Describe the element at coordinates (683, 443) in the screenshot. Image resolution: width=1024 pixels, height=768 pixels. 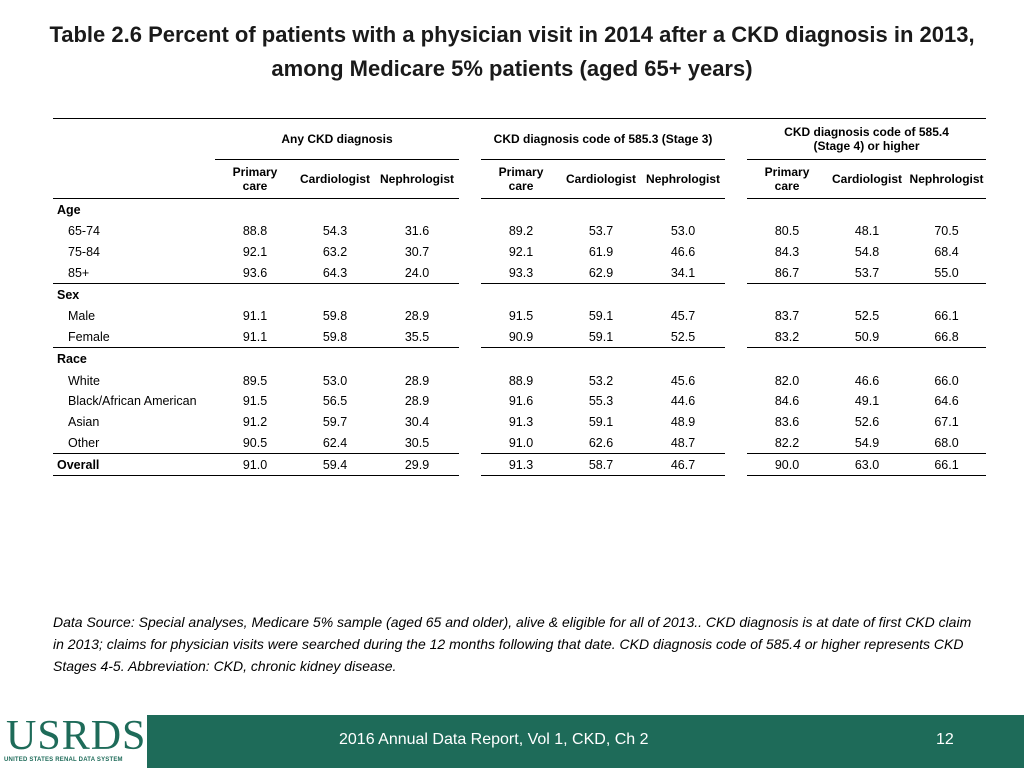
I see `table-cell: 48.7` at that location.